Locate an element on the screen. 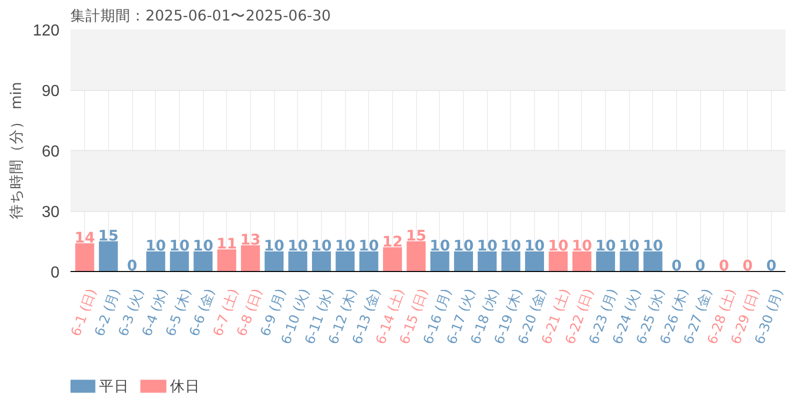  y-tick-label: 0 is located at coordinates (55, 273).